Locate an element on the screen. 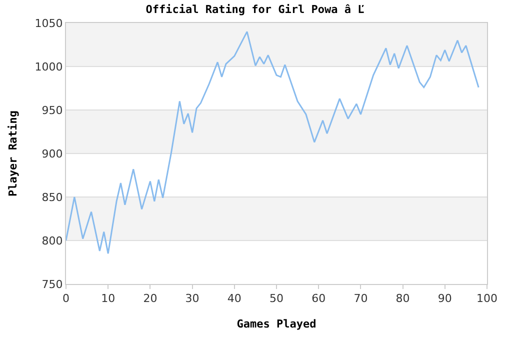 The height and width of the screenshot is (340, 510). chart-title: Official Rating for Girl Powa â Ľ is located at coordinates (255, 9).